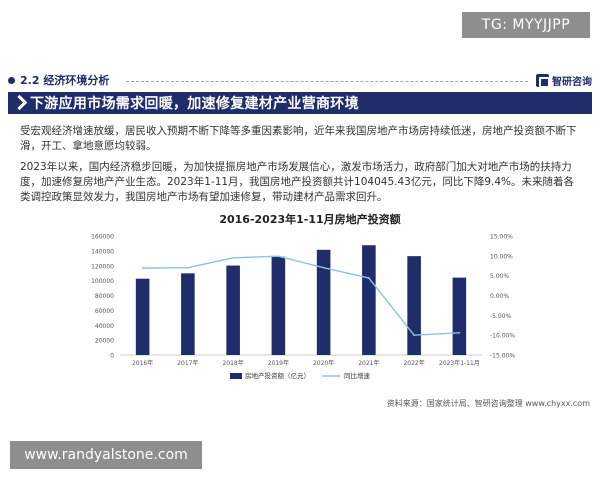 Image resolution: width=600 pixels, height=480 pixels. I want to click on x-tick-label: 2020年, so click(323, 363).